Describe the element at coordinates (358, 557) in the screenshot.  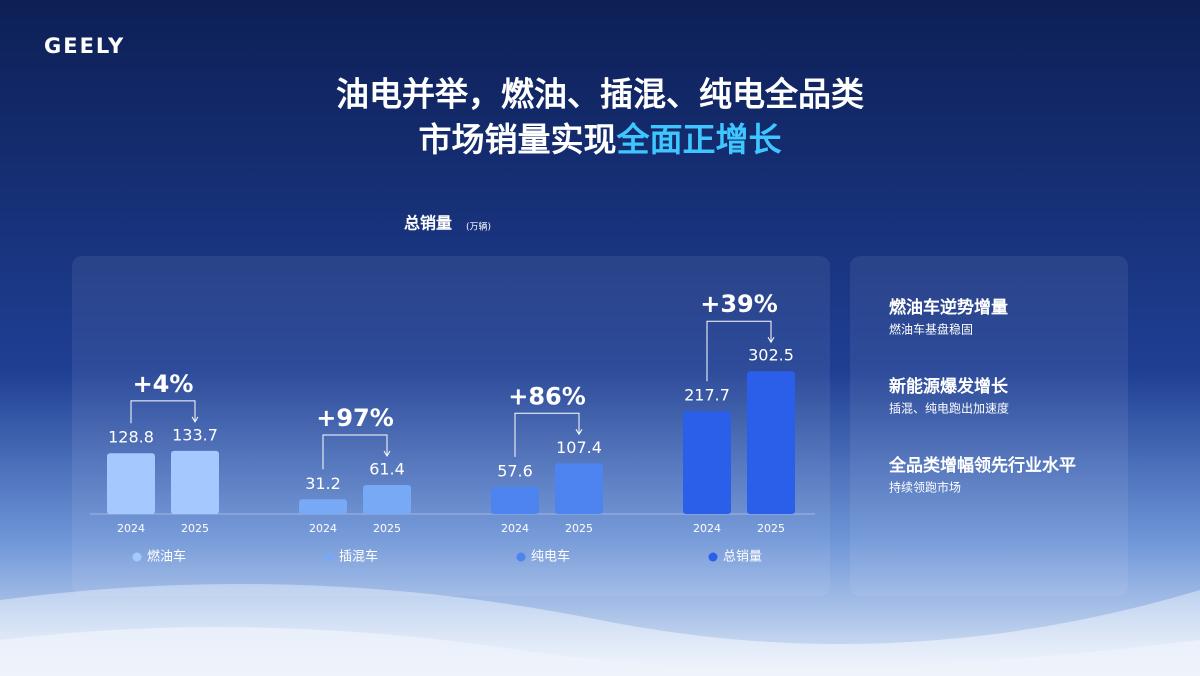
I see `legend-label: 插混车` at that location.